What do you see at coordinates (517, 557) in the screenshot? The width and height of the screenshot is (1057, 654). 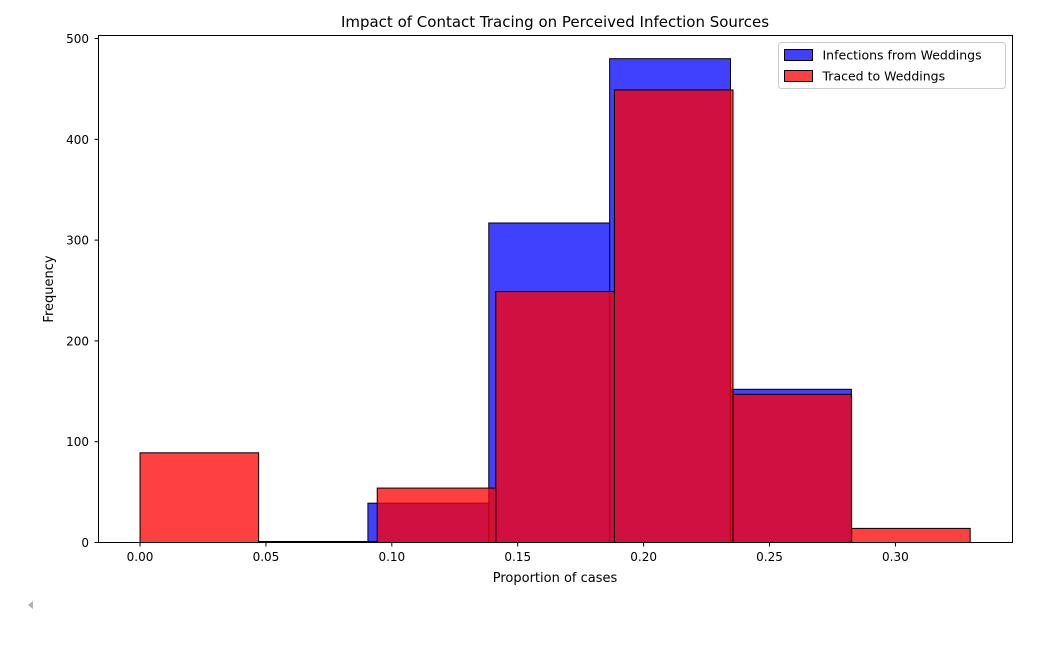 I see `x-tick-label: 0.15` at bounding box center [517, 557].